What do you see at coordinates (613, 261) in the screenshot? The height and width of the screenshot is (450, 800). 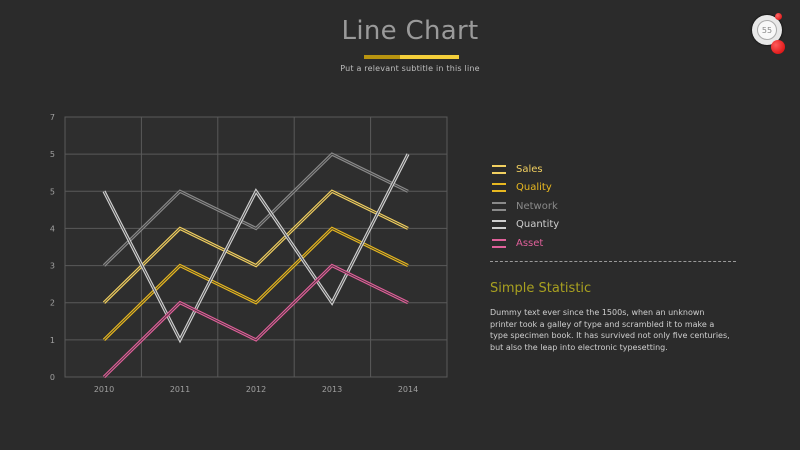 I see `section-divider` at bounding box center [613, 261].